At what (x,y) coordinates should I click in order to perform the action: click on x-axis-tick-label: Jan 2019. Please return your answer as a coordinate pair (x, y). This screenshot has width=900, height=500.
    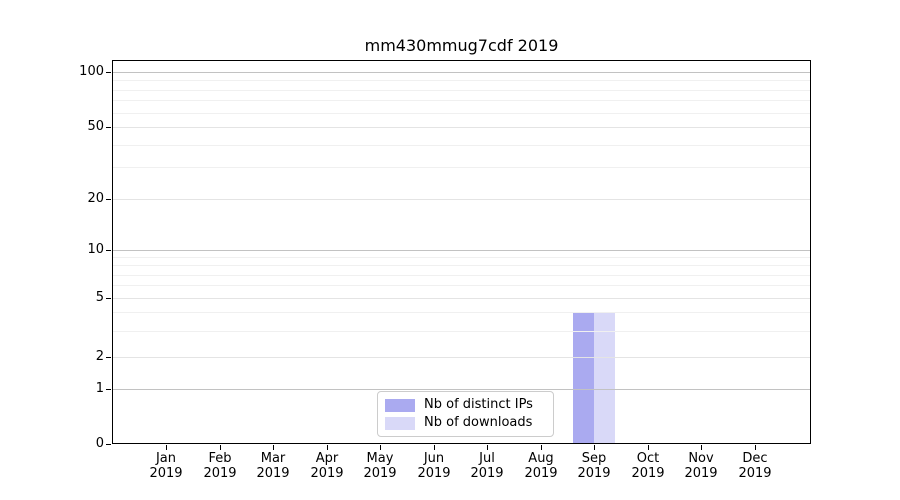
    Looking at the image, I should click on (166, 466).